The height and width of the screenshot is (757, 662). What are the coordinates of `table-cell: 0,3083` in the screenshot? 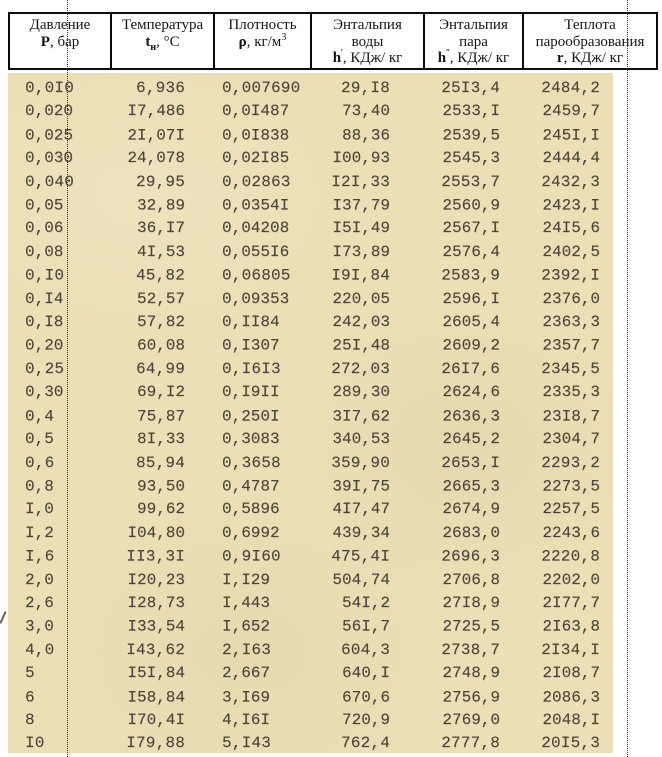 It's located at (251, 439).